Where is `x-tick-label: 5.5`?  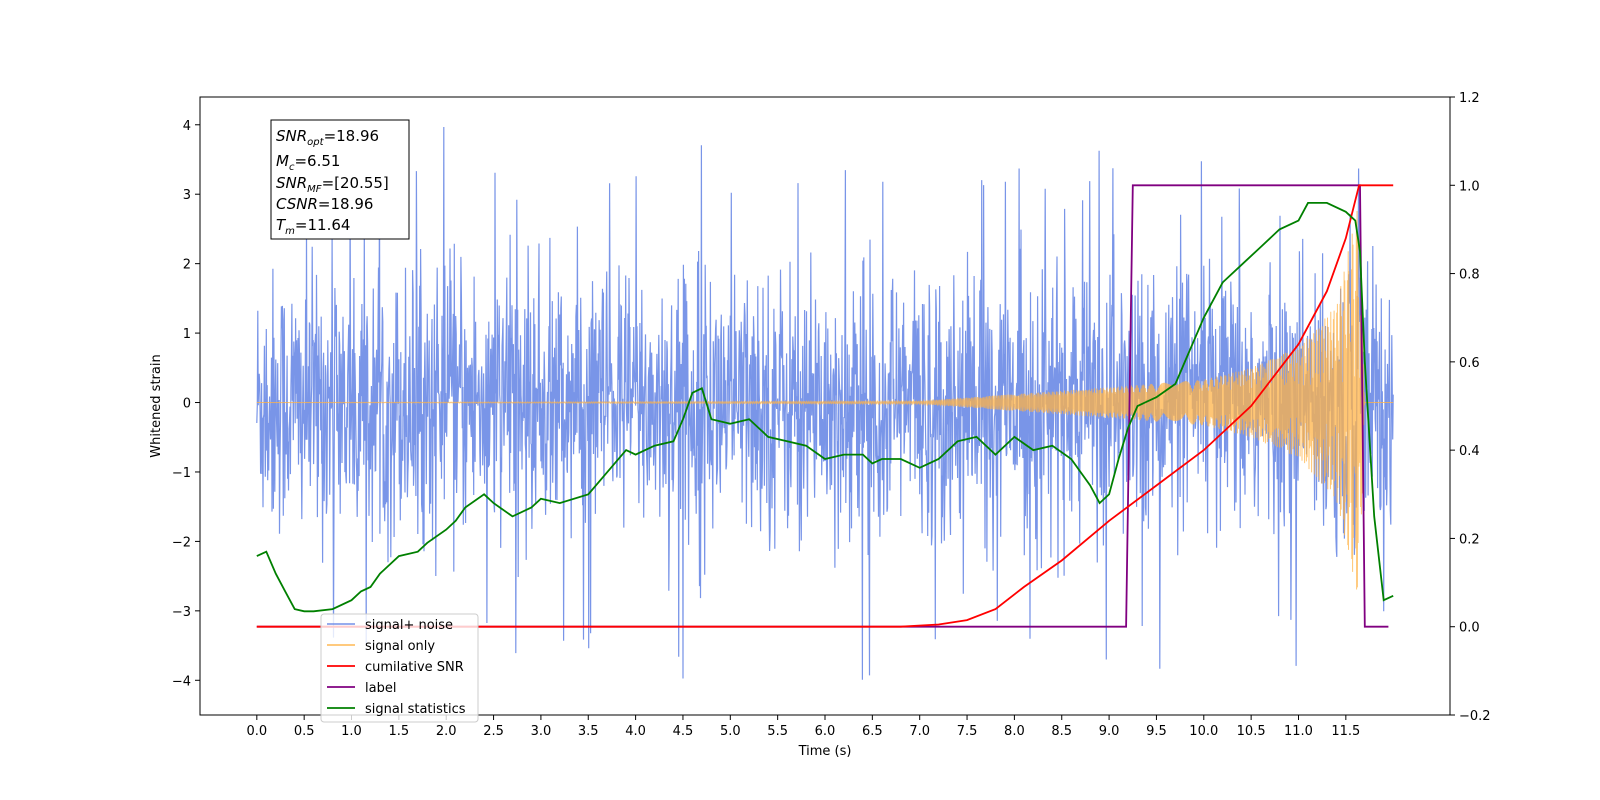 x-tick-label: 5.5 is located at coordinates (777, 731).